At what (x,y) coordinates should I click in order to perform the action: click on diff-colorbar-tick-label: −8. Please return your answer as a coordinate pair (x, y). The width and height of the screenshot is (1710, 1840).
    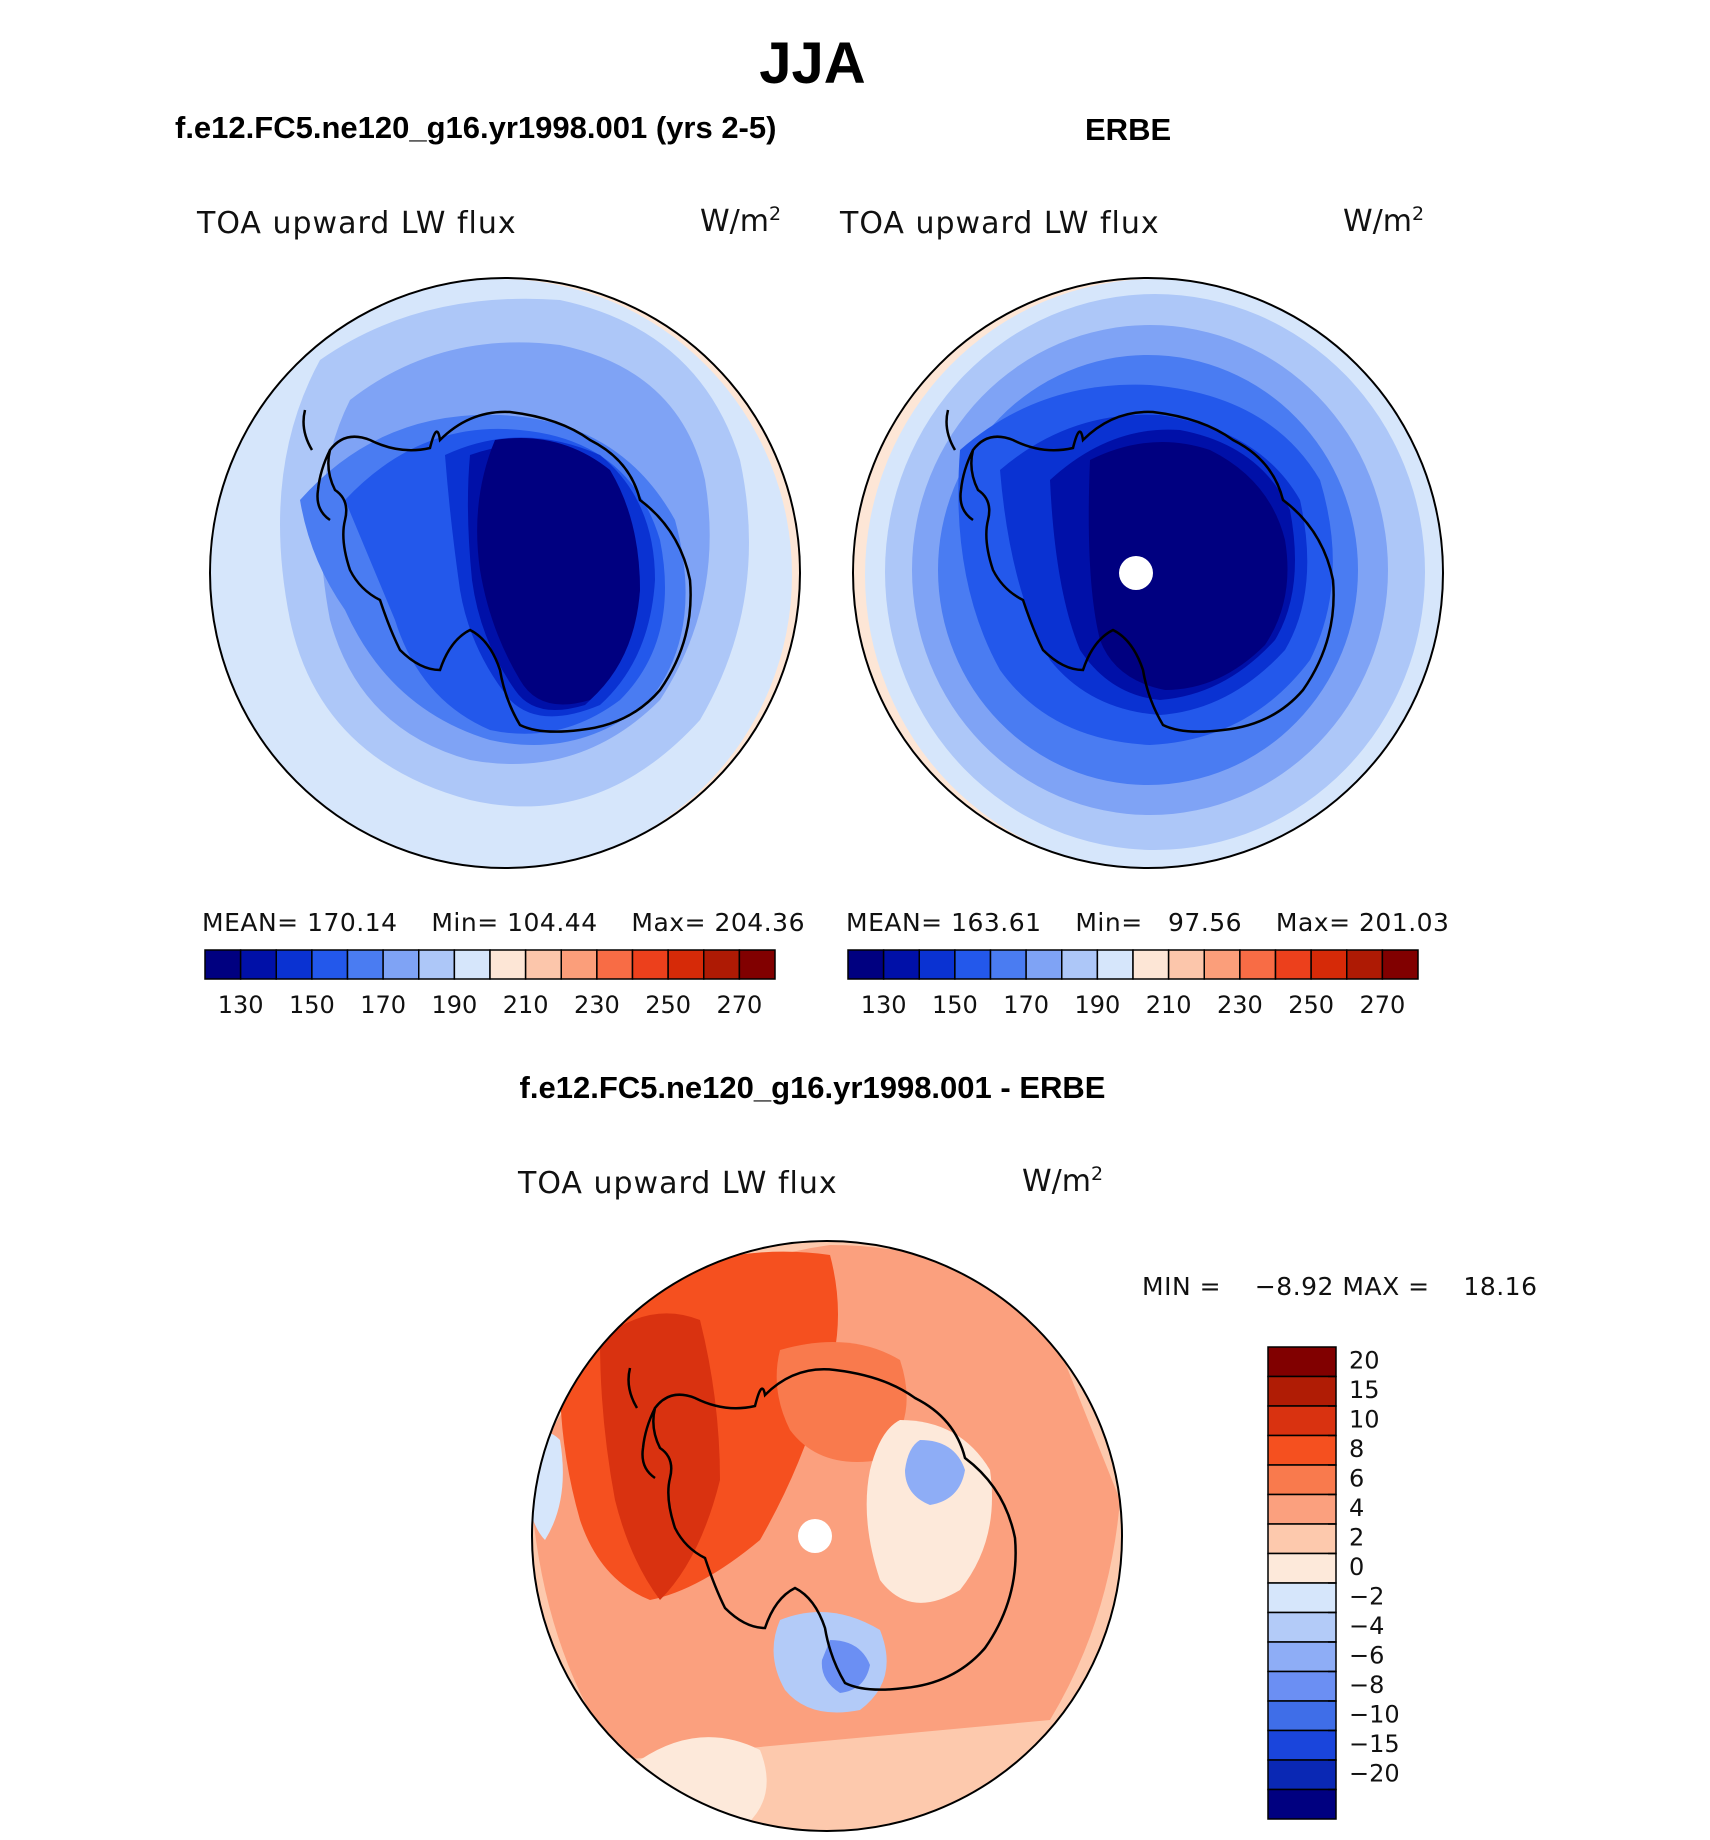
    Looking at the image, I should click on (1366, 1685).